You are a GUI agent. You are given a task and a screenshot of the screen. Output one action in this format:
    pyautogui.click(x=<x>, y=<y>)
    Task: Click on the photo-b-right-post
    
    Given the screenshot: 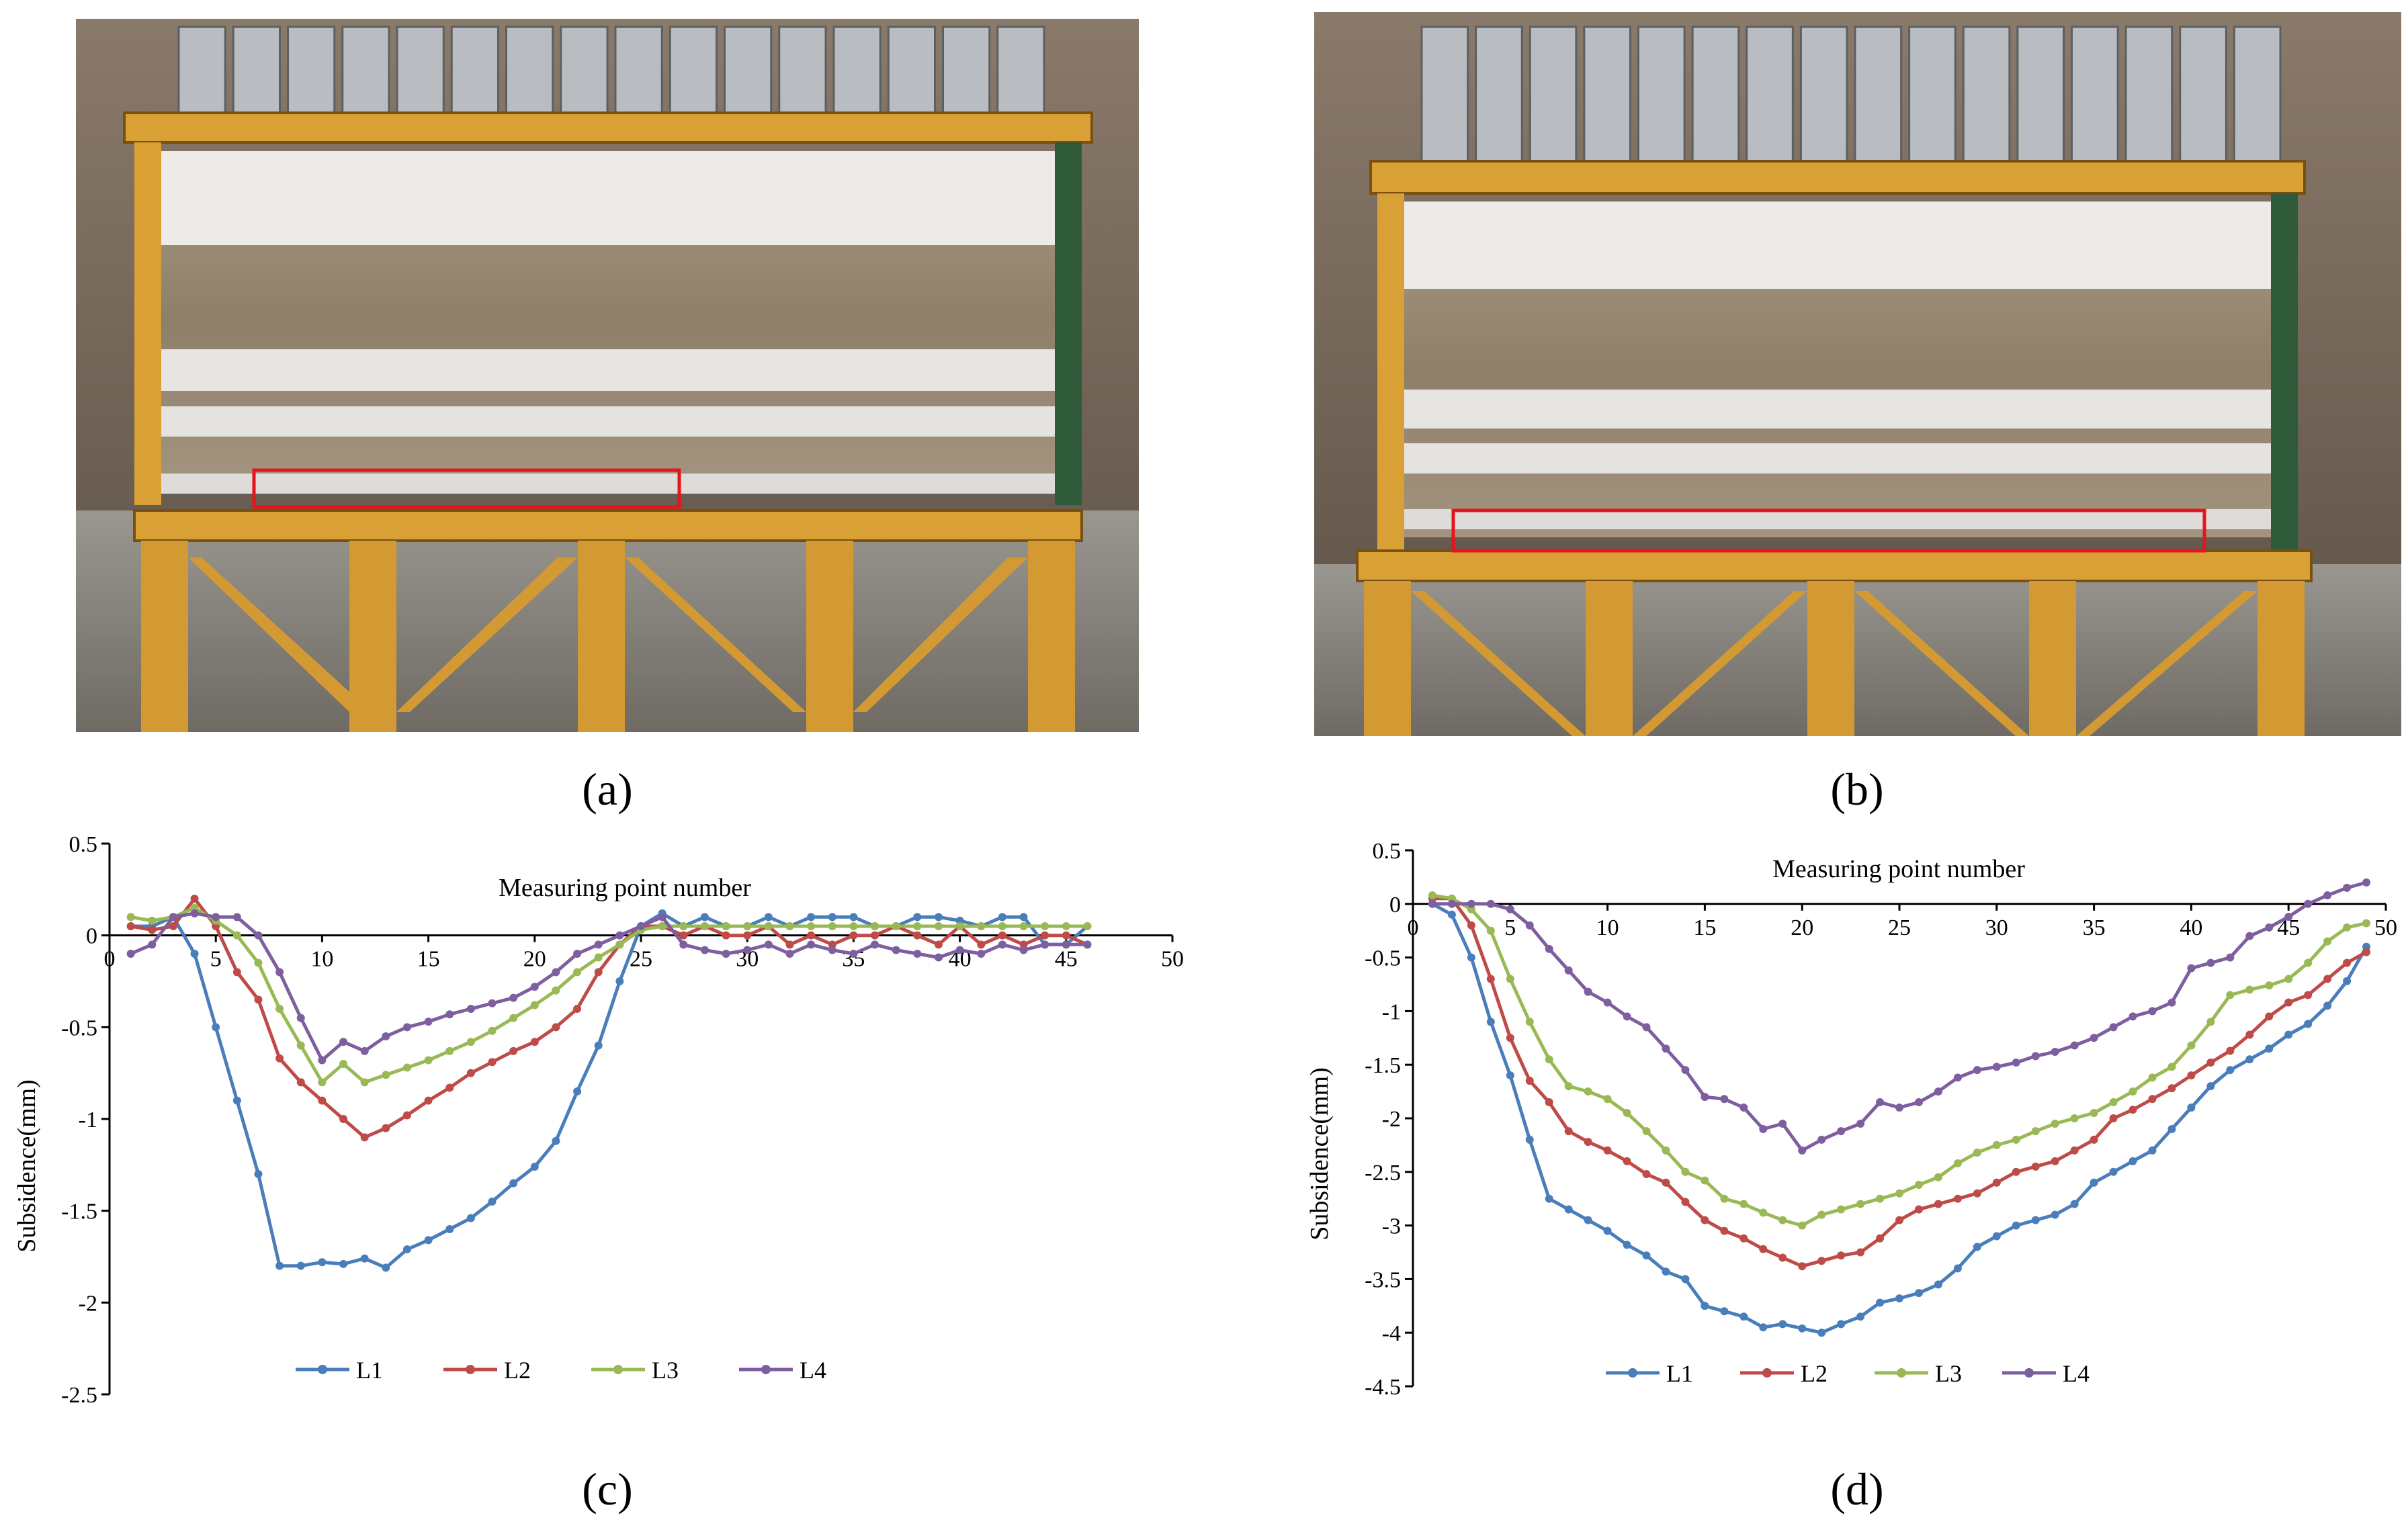 What is the action you would take?
    pyautogui.click(x=2284, y=374)
    